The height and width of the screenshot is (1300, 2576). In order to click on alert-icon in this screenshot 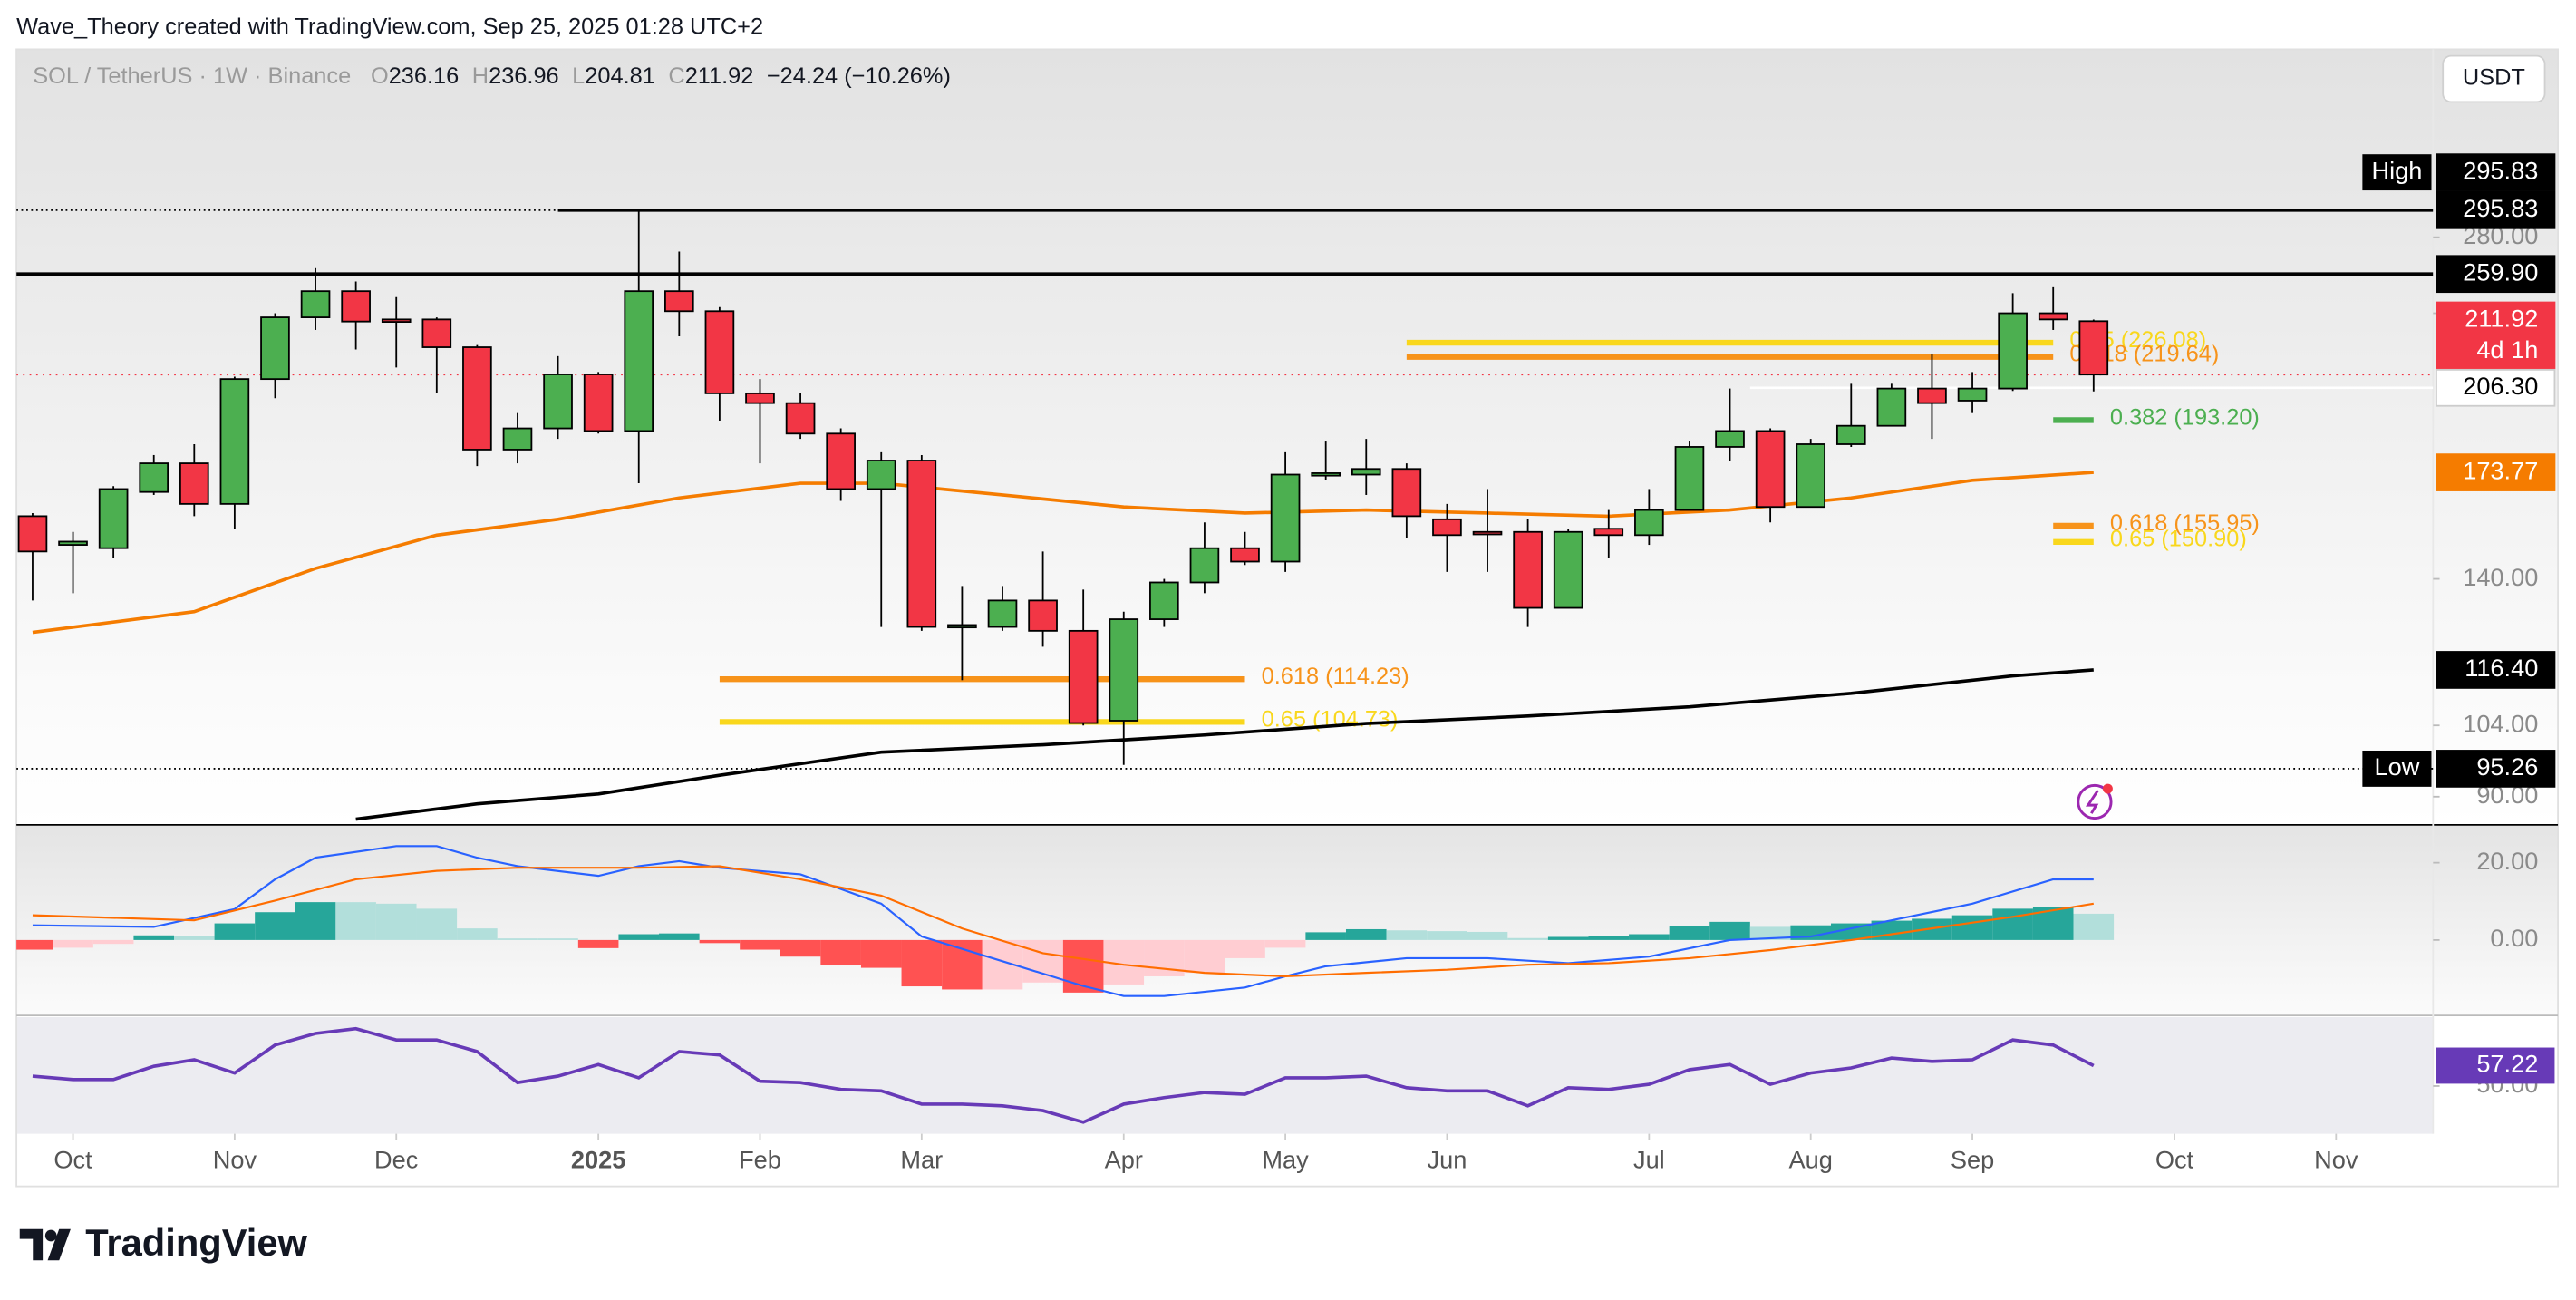, I will do `click(2095, 801)`.